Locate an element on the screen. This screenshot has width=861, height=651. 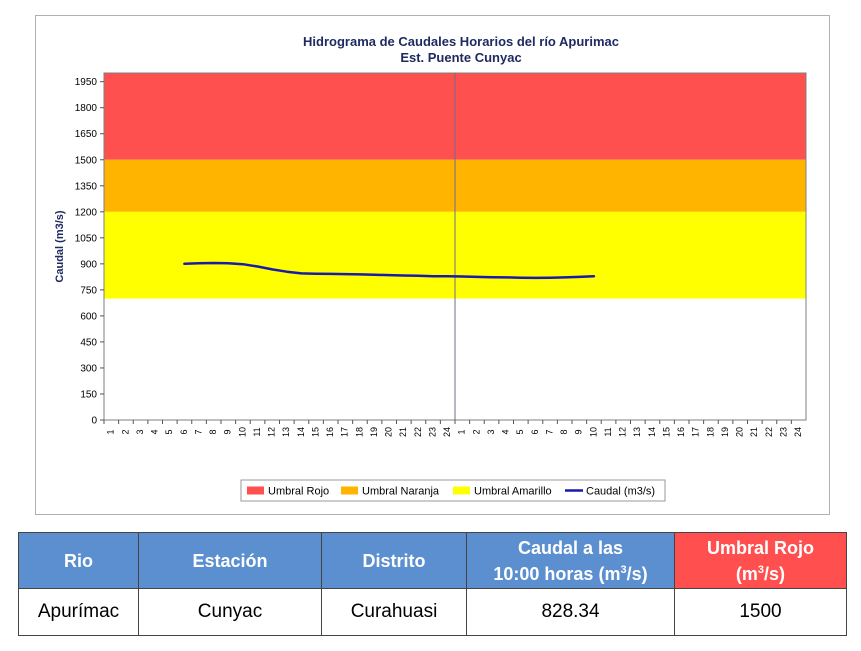
x-tick-label: 3 is located at coordinates (140, 431).